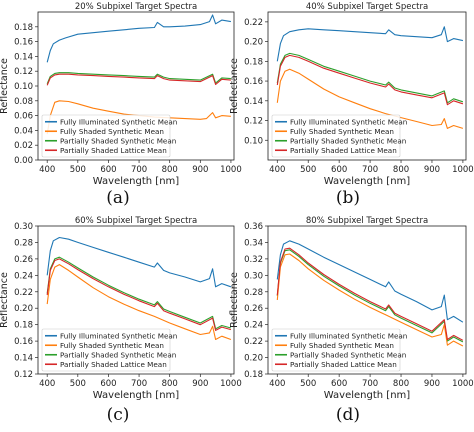 This screenshot has height=432, width=474. I want to click on y-tick-label: 0.04, so click(23, 131).